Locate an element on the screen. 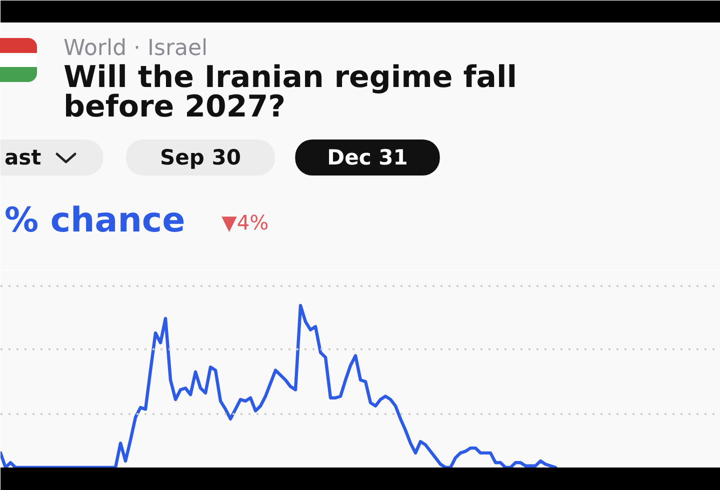 This screenshot has height=490, width=720. text: Sep 30 is located at coordinates (200, 158).